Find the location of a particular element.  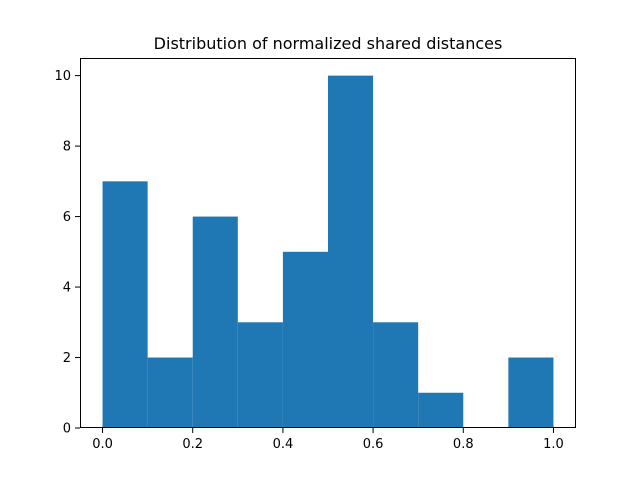

y-tick-label: 0 is located at coordinates (67, 429).